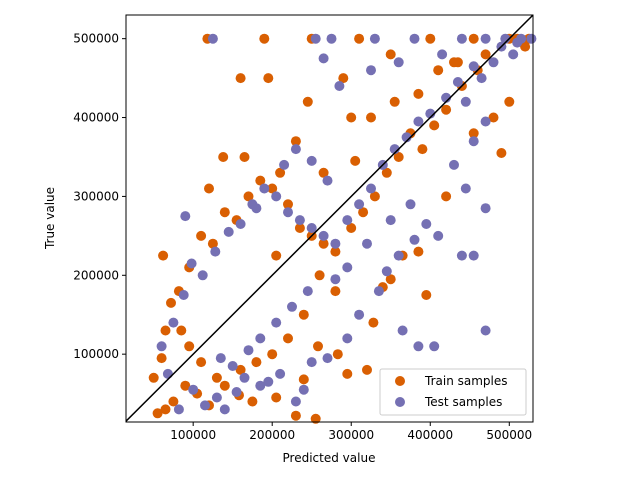 This screenshot has width=640, height=480. I want to click on legend-marker-train, so click(400, 381).